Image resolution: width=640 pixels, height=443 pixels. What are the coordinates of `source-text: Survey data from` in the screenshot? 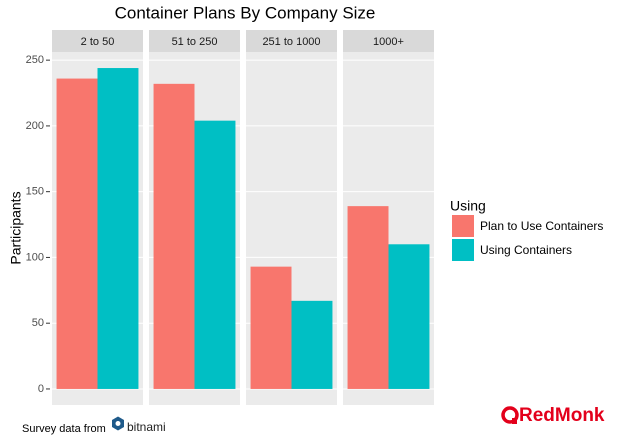 It's located at (64, 429).